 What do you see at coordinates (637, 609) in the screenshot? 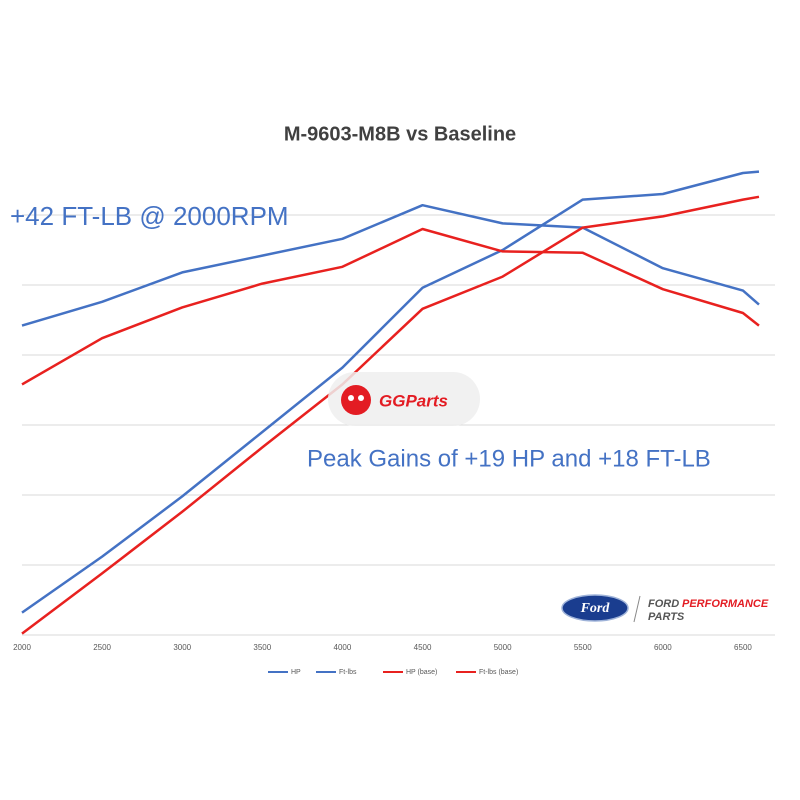
I see `logo-divider` at bounding box center [637, 609].